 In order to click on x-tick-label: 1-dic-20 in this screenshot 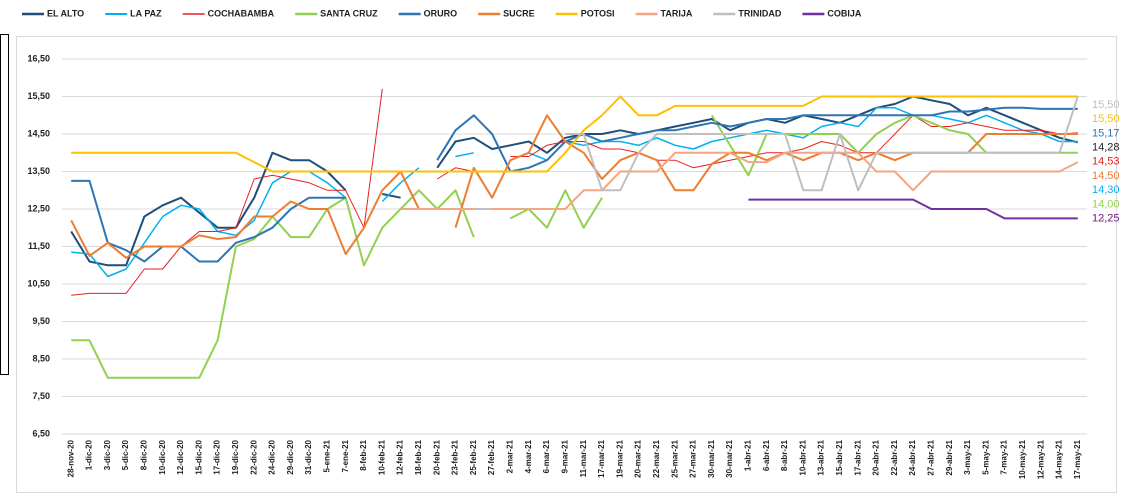, I will do `click(89, 454)`.